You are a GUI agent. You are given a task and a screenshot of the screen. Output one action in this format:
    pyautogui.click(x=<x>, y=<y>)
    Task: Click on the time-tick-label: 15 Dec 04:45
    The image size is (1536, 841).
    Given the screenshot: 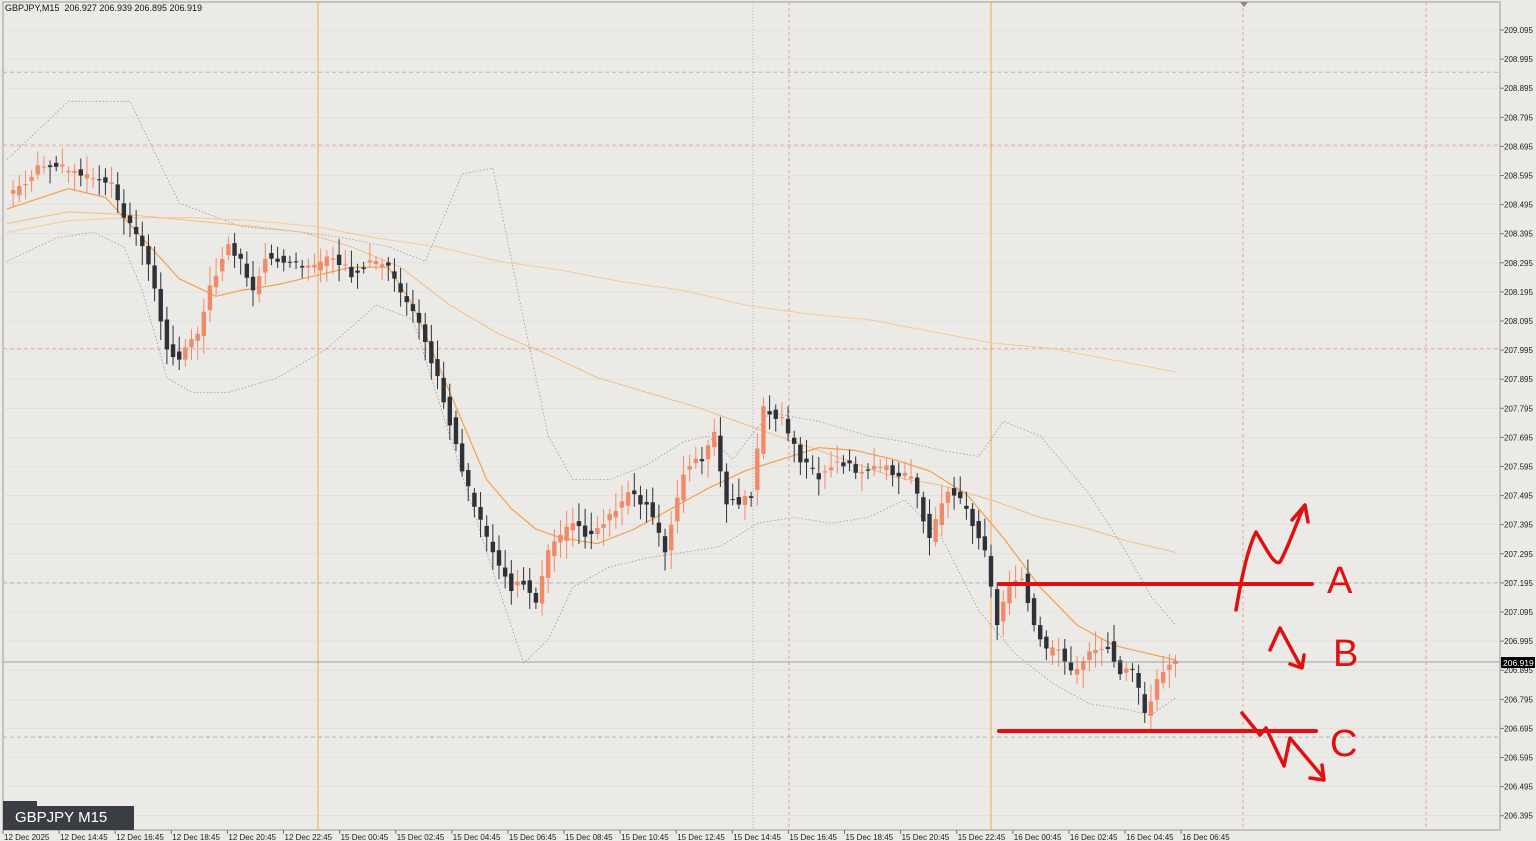 What is the action you would take?
    pyautogui.click(x=477, y=837)
    